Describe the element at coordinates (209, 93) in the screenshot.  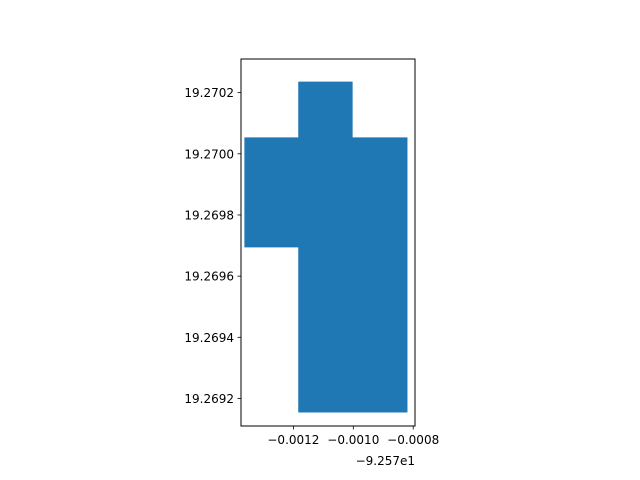
I see `y-tick-label: 19.2702` at that location.